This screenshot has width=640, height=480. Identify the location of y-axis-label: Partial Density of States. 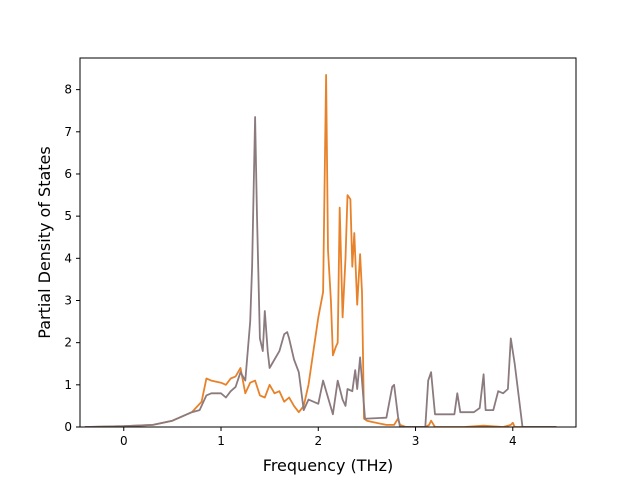
(44, 242).